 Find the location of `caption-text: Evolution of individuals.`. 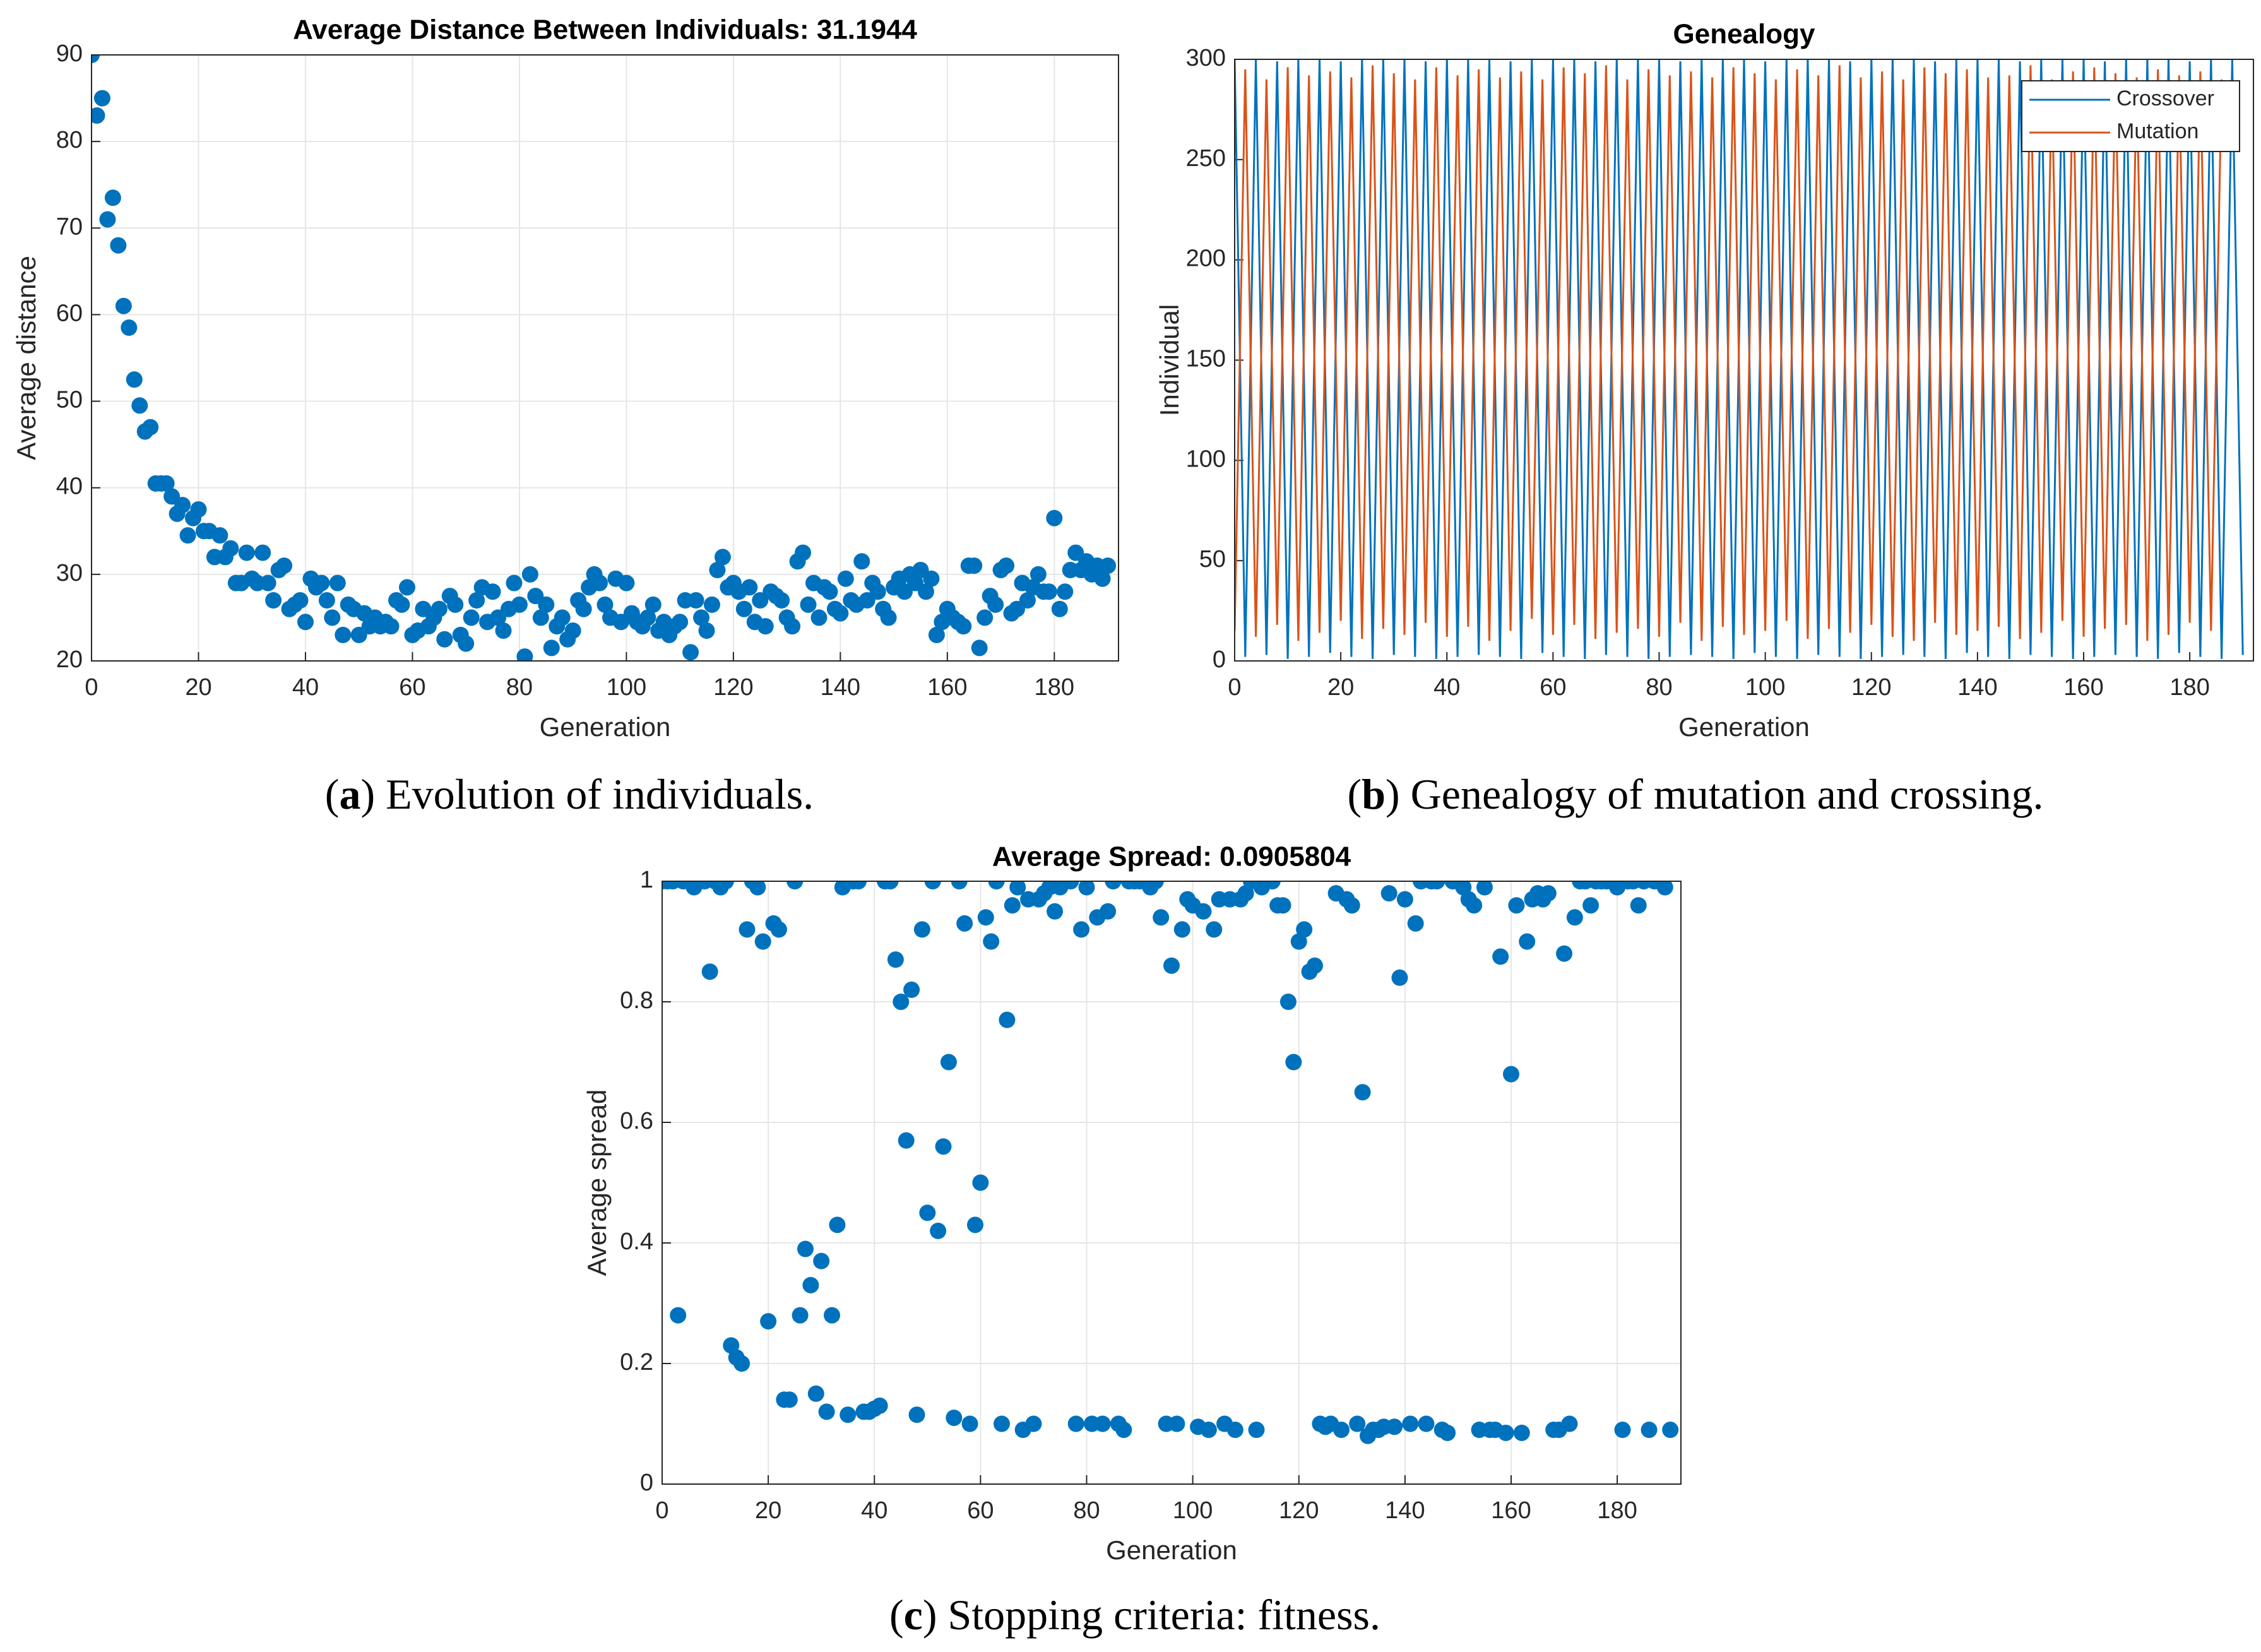

caption-text: Evolution of individuals. is located at coordinates (600, 794).